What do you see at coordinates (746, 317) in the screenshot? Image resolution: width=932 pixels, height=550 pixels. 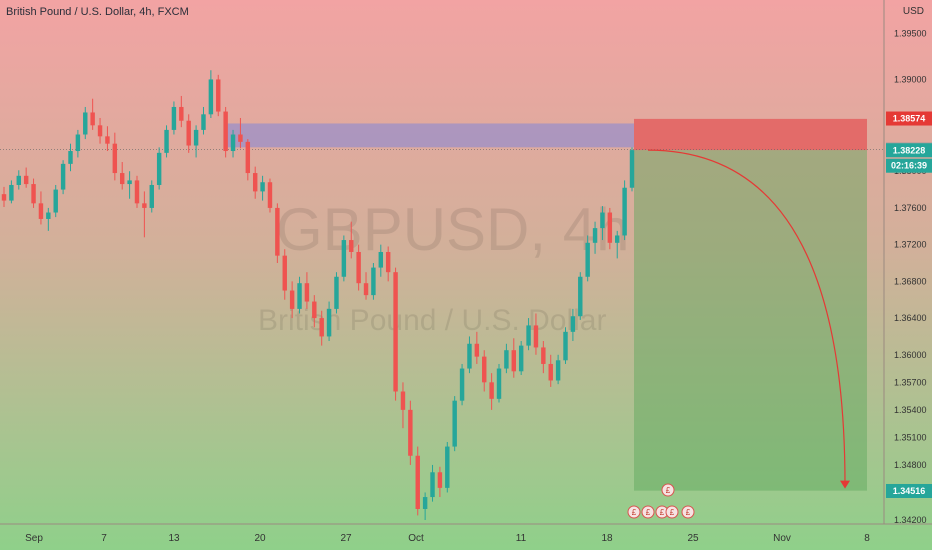 I see `projection-curve` at bounding box center [746, 317].